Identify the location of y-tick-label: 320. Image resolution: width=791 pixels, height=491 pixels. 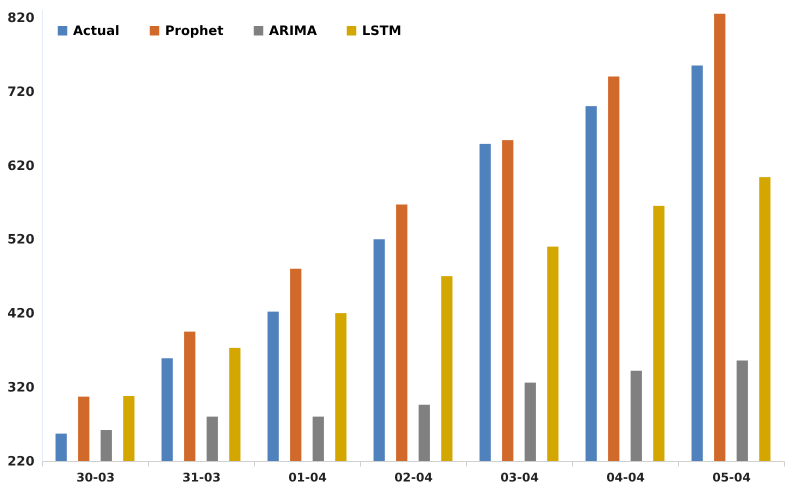
(20, 388).